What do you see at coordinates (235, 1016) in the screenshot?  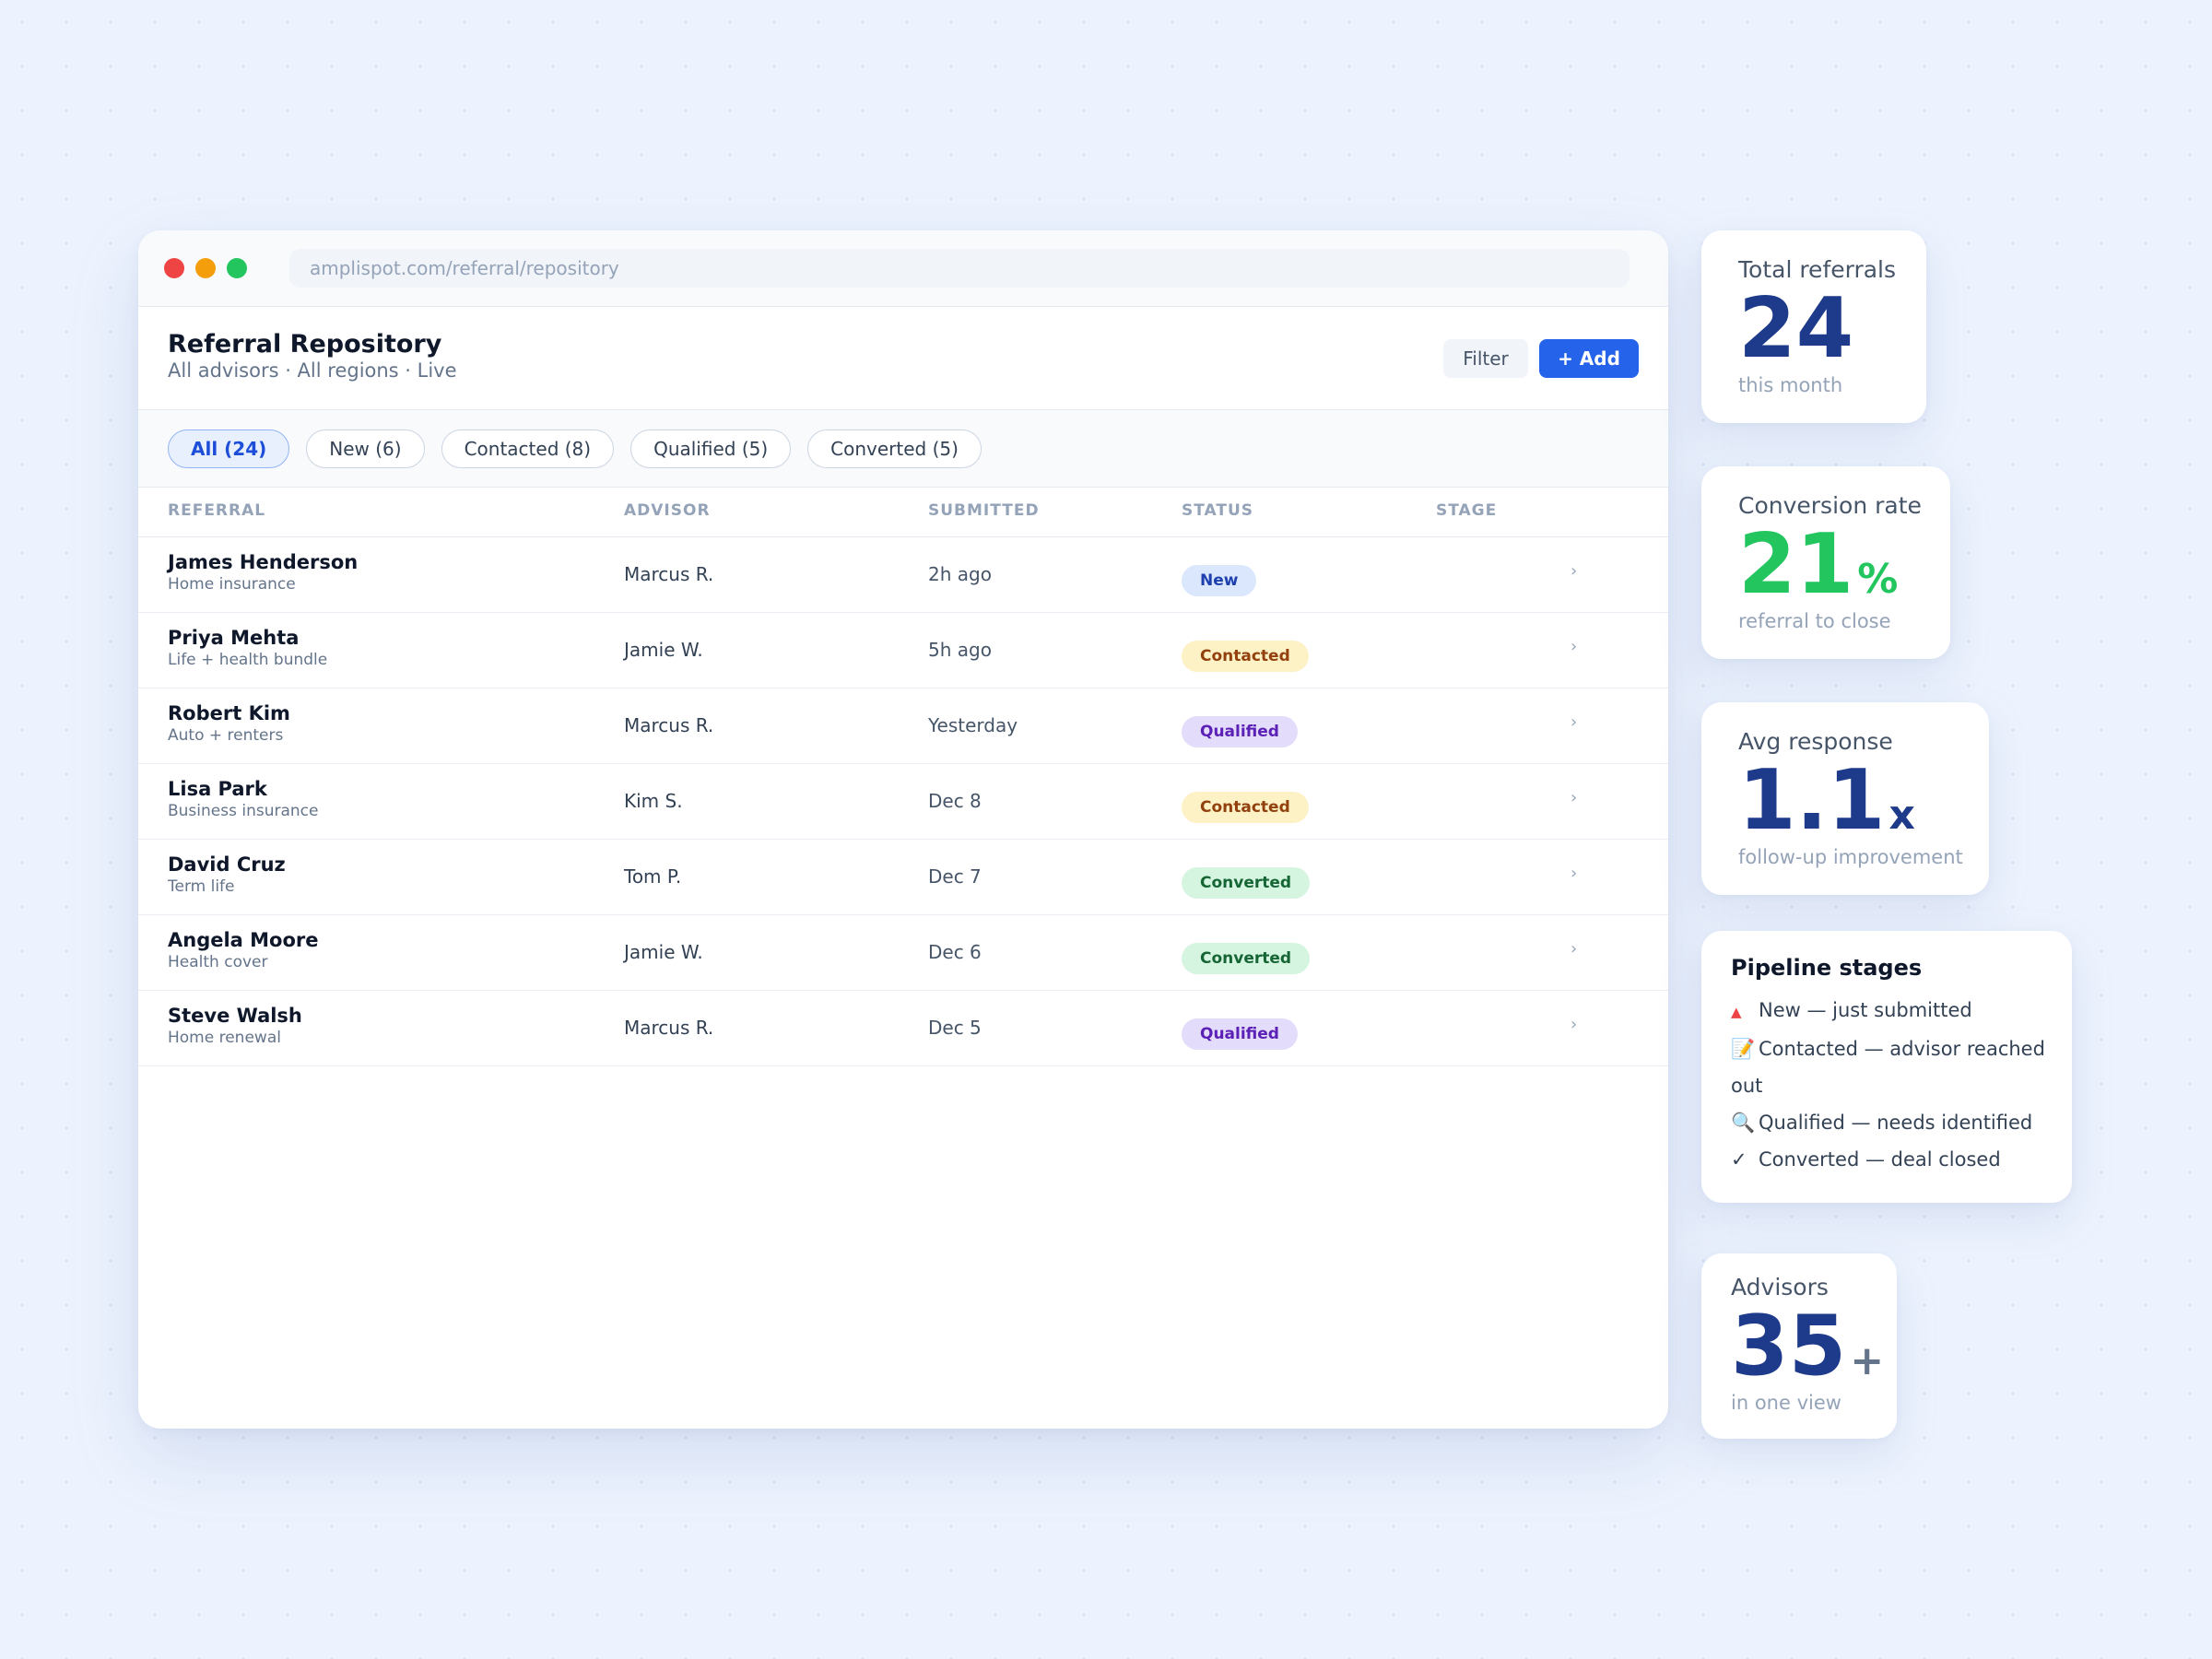 I see `referral-name: Steve Walsh` at bounding box center [235, 1016].